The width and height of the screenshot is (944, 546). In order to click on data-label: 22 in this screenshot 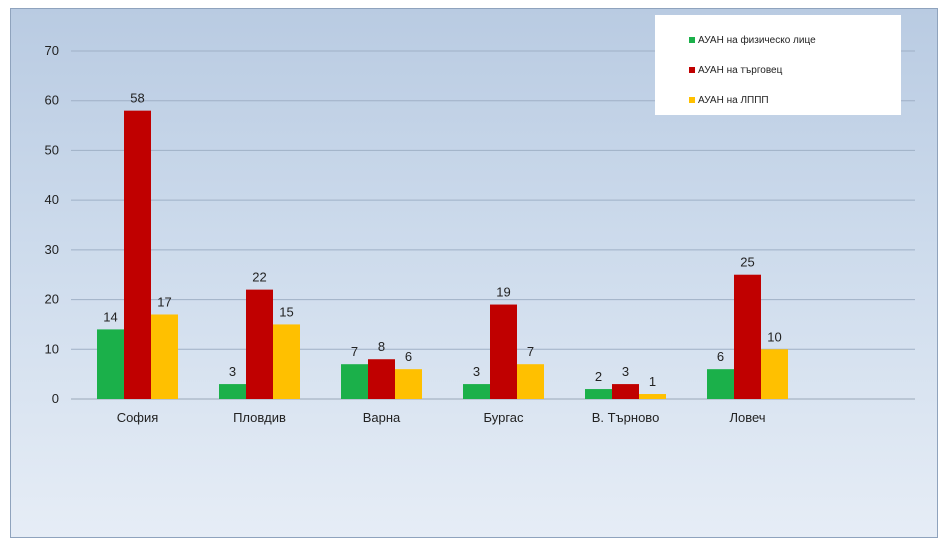, I will do `click(259, 277)`.